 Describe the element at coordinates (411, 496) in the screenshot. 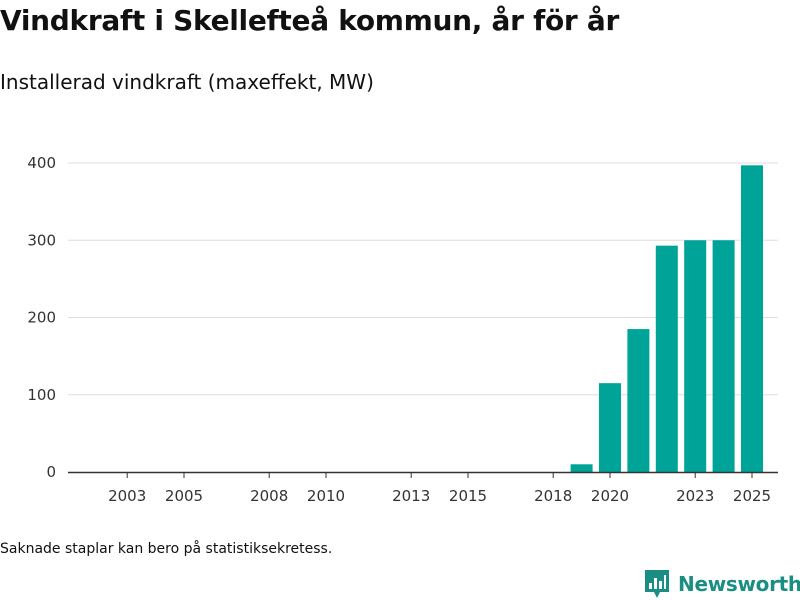

I see `x-tick-label-2013: 2013` at that location.